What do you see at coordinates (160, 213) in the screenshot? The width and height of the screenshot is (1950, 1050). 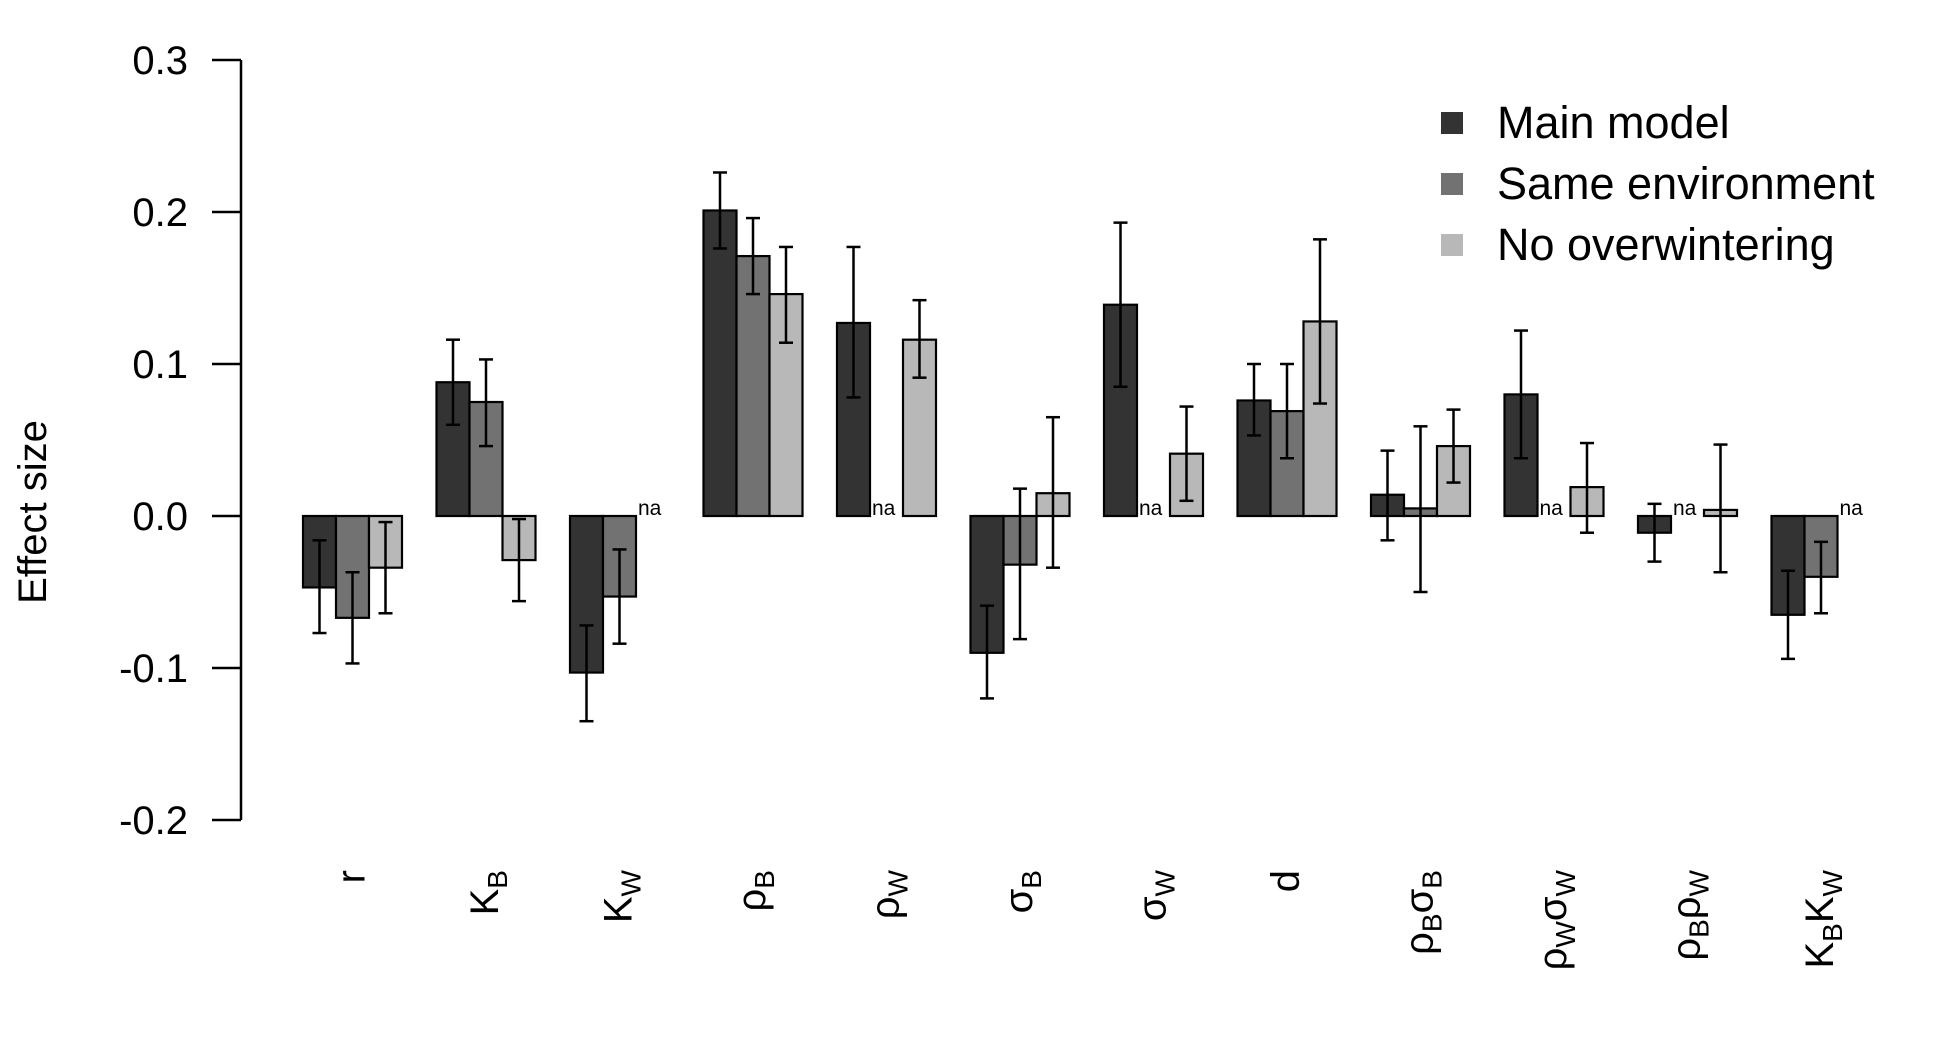 I see `y-tick-label: 0.2` at bounding box center [160, 213].